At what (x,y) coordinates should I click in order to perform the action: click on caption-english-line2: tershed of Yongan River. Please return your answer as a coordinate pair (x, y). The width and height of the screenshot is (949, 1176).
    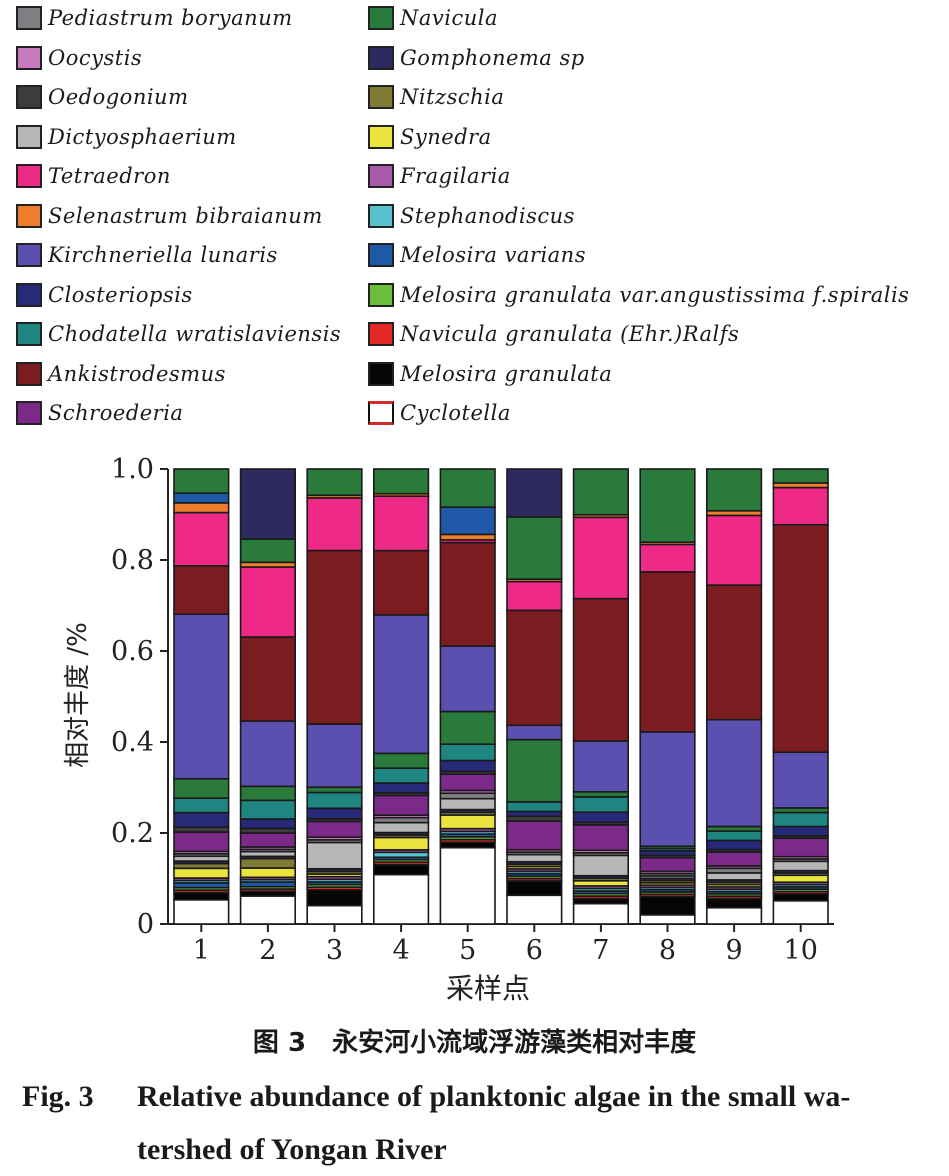
    Looking at the image, I should click on (292, 1149).